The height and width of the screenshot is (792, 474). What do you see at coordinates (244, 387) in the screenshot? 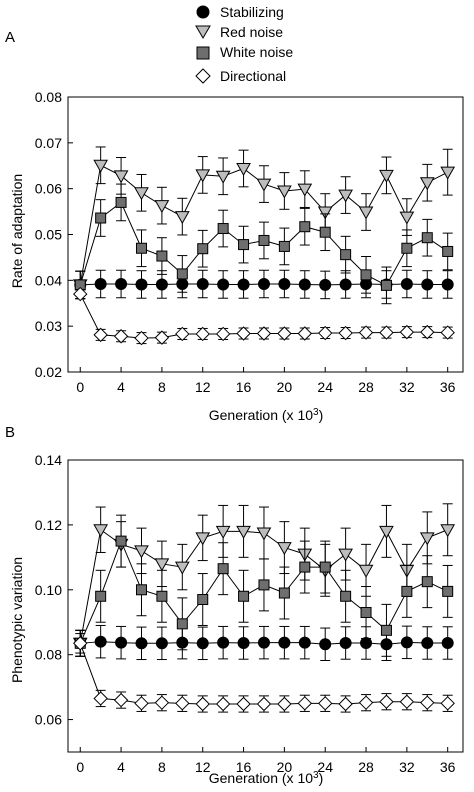
I see `x-tick-label-a: 16` at bounding box center [244, 387].